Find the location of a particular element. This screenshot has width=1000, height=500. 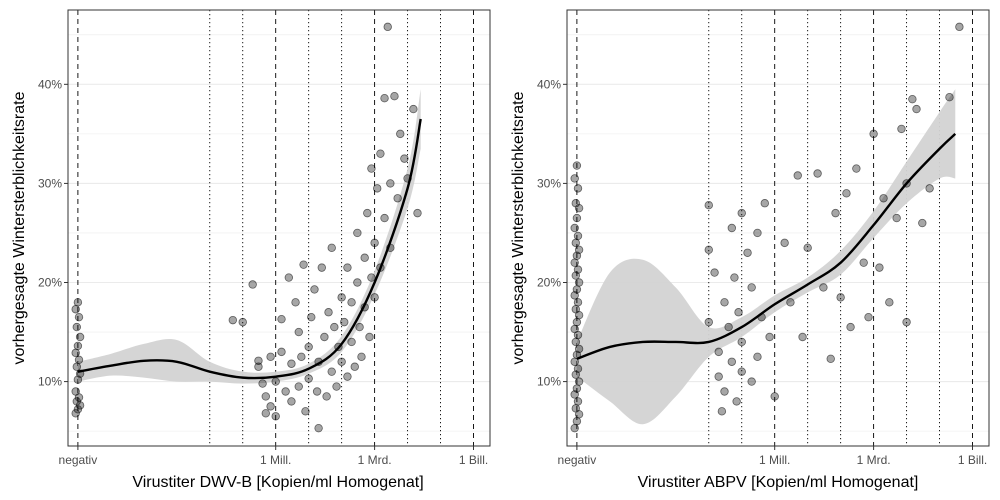

y-tick-label: 40% is located at coordinates (549, 84).